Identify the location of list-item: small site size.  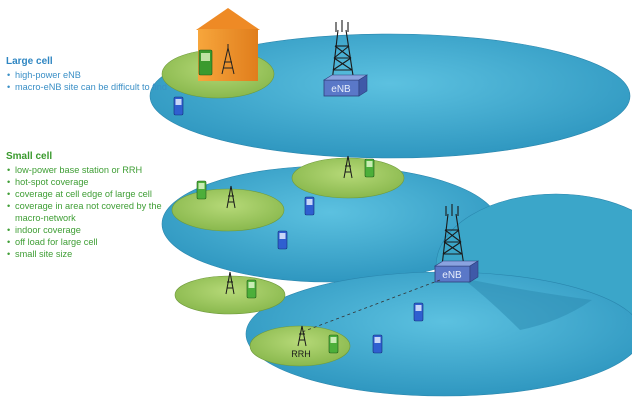
(90, 254).